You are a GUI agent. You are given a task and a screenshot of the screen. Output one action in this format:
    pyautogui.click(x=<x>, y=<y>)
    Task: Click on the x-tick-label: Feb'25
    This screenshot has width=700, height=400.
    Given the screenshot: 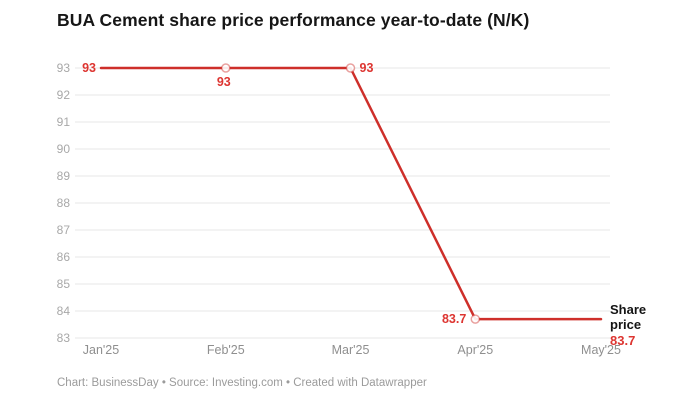 What is the action you would take?
    pyautogui.click(x=226, y=350)
    